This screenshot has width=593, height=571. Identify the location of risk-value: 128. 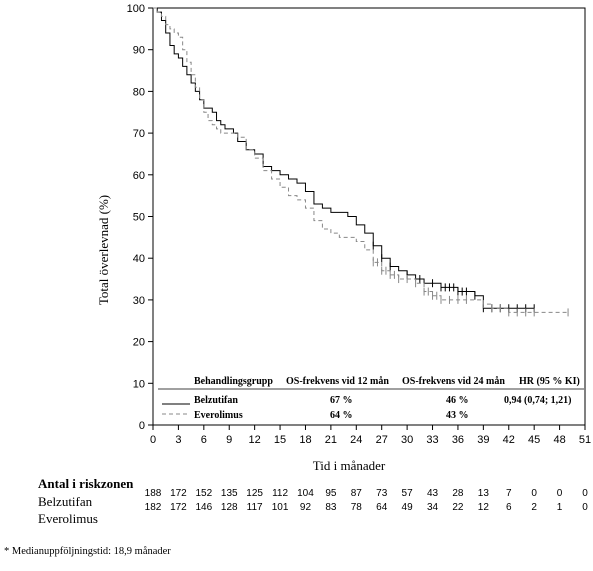
(229, 507).